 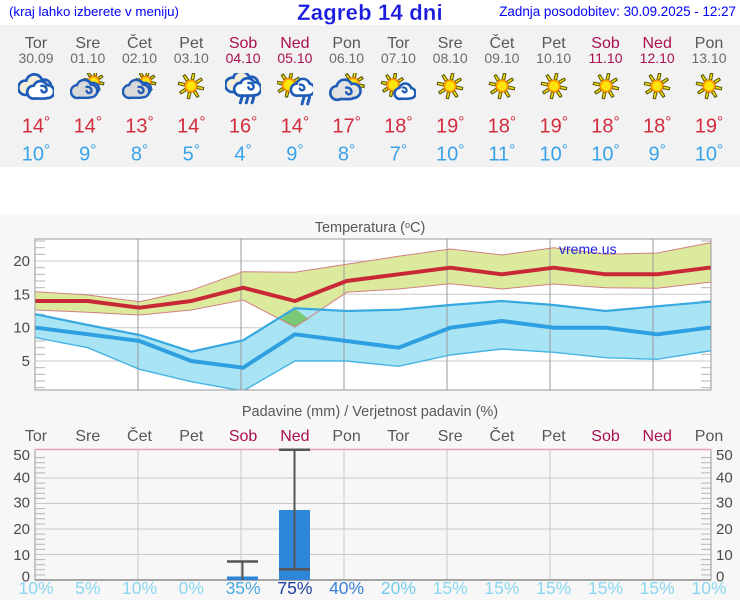 I want to click on svg-text: vreme.us, so click(x=588, y=249).